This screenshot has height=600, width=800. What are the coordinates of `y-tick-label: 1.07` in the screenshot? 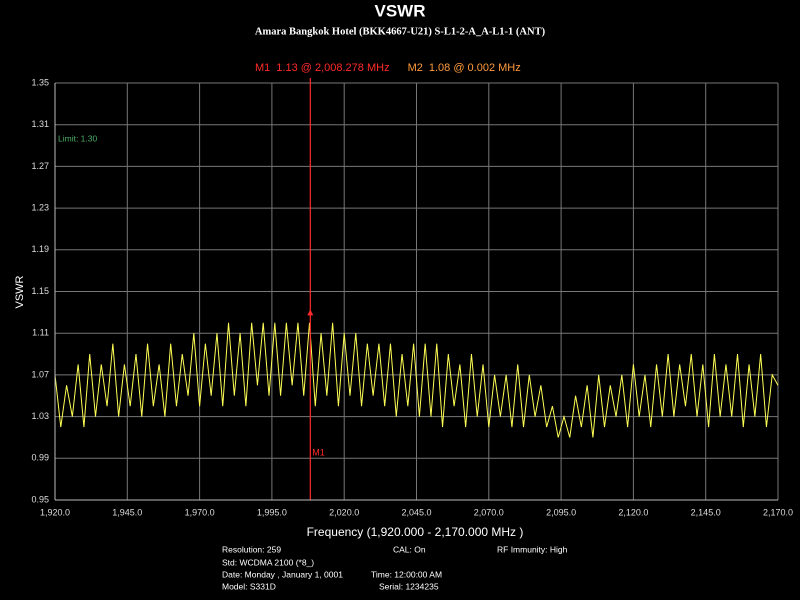 It's located at (40, 374).